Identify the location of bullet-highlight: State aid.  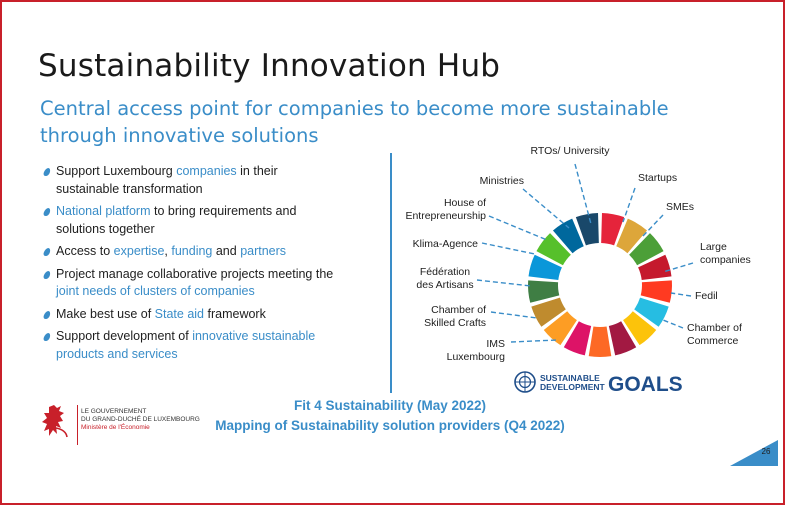
(179, 313).